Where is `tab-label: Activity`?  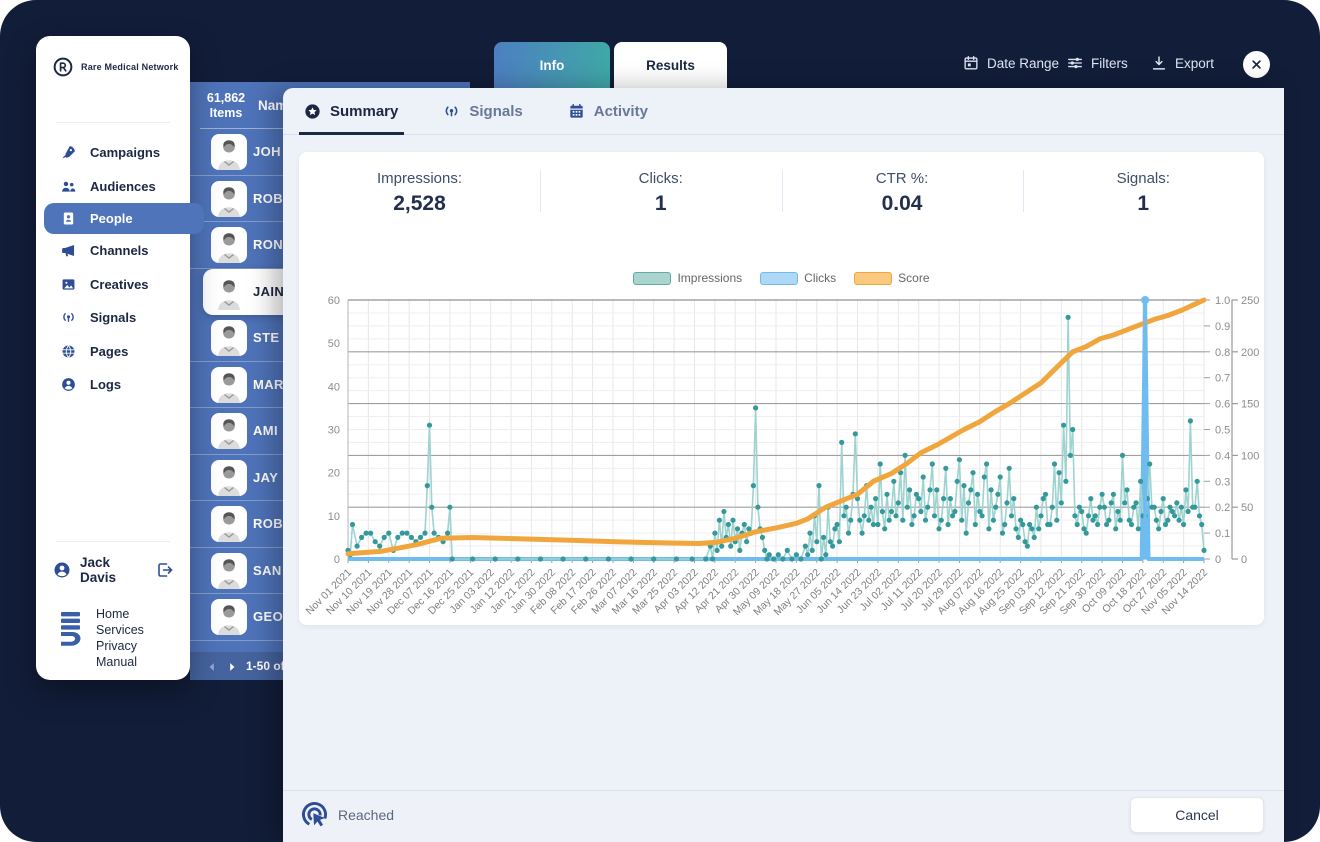 tab-label: Activity is located at coordinates (620, 111).